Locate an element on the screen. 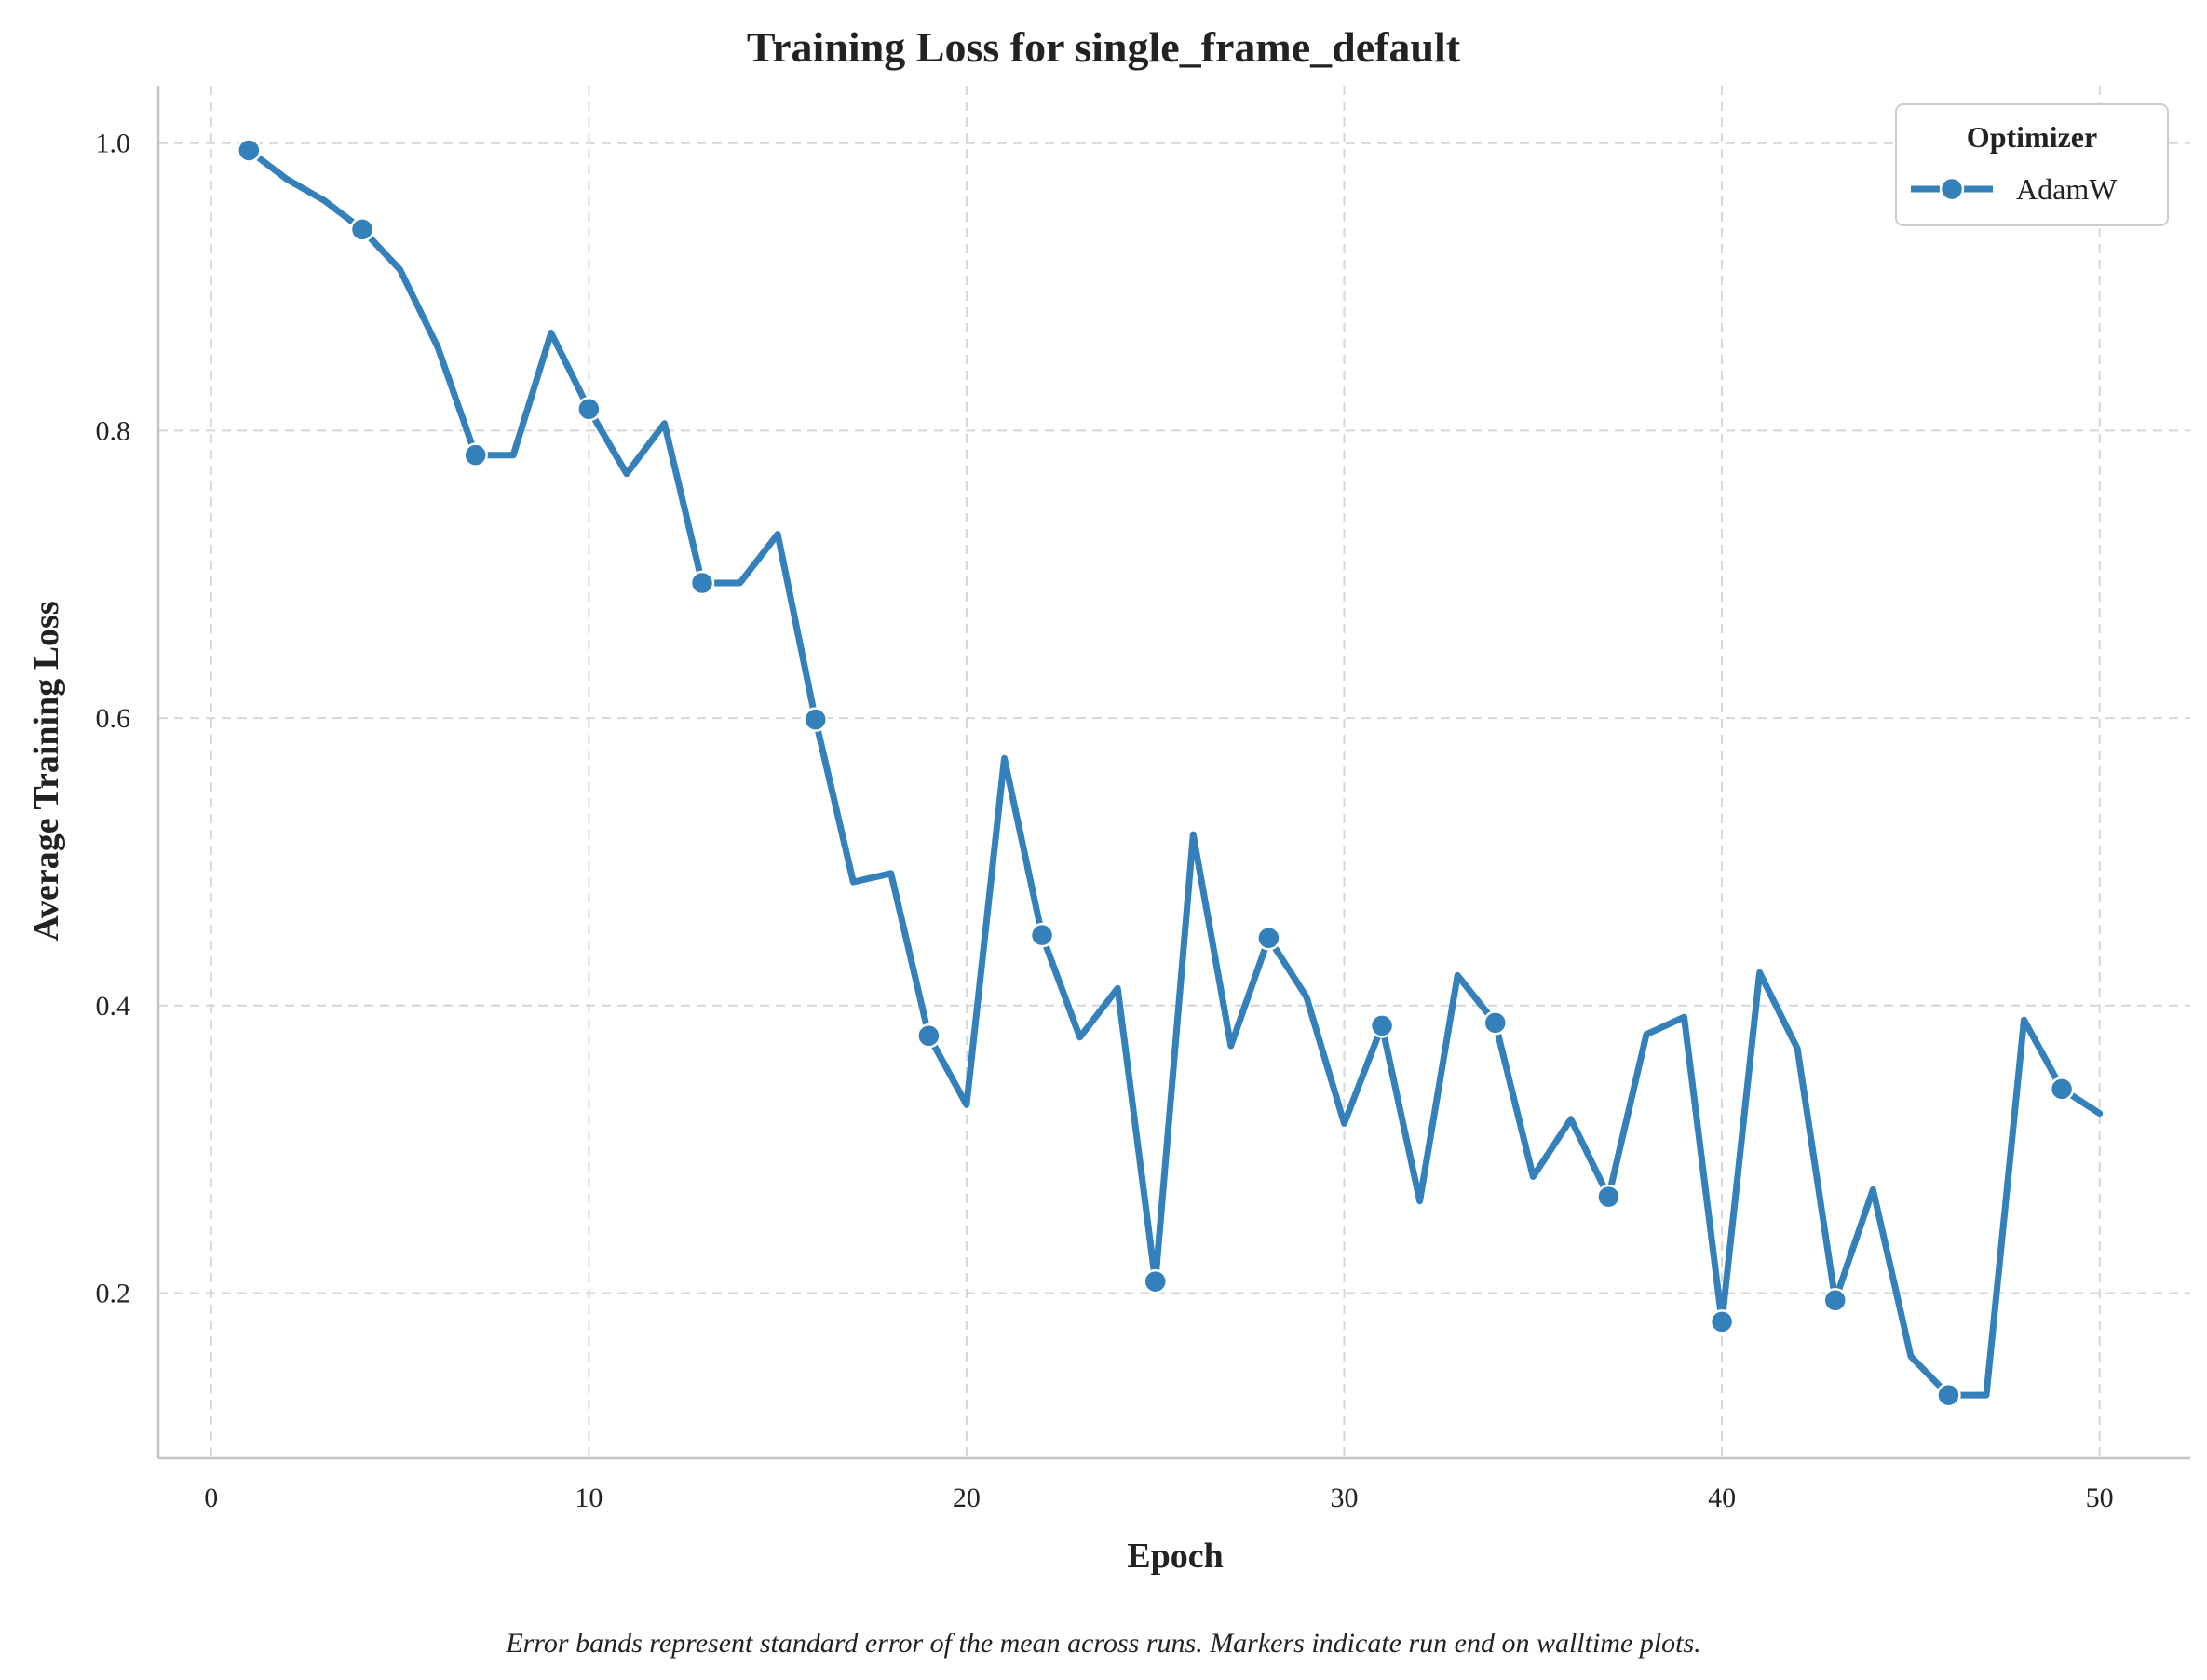 This screenshot has height=1680, width=2207. x-tick-label: 50 is located at coordinates (2100, 1498).